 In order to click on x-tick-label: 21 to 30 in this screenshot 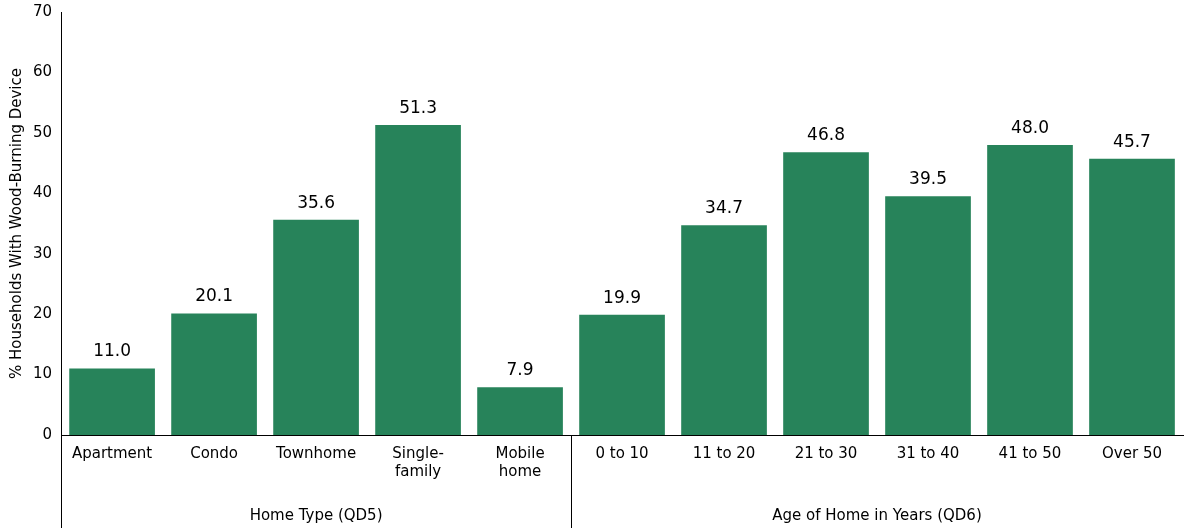, I will do `click(826, 452)`.